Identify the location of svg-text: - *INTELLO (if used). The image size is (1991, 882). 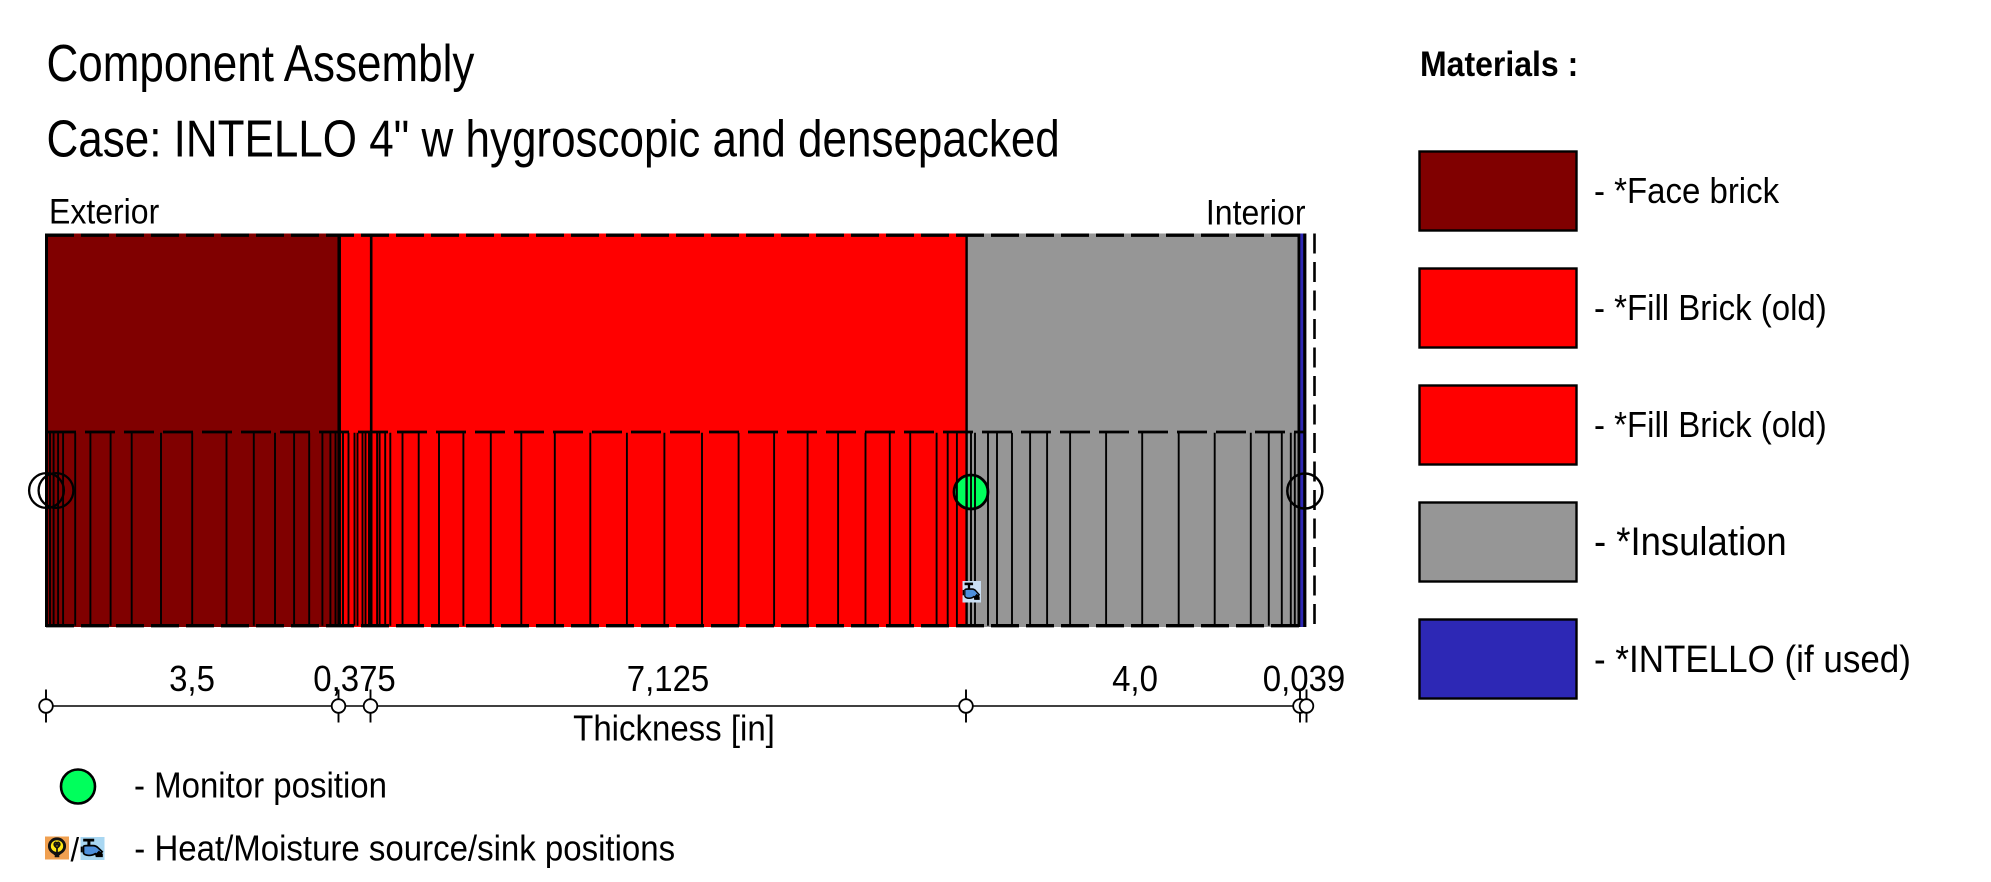
(1752, 659).